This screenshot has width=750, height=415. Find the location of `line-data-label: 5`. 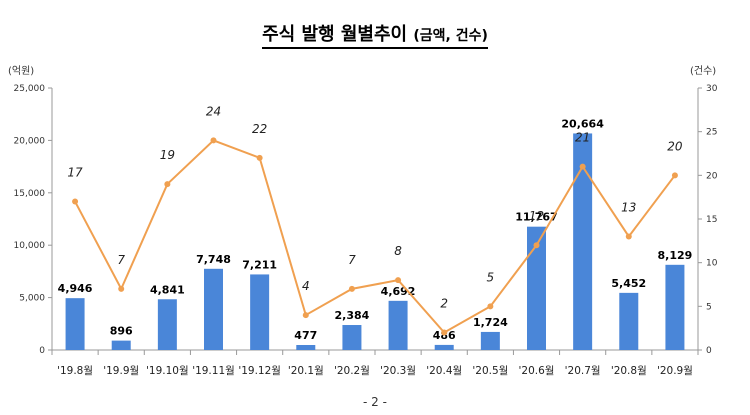

line-data-label: 5 is located at coordinates (491, 277).